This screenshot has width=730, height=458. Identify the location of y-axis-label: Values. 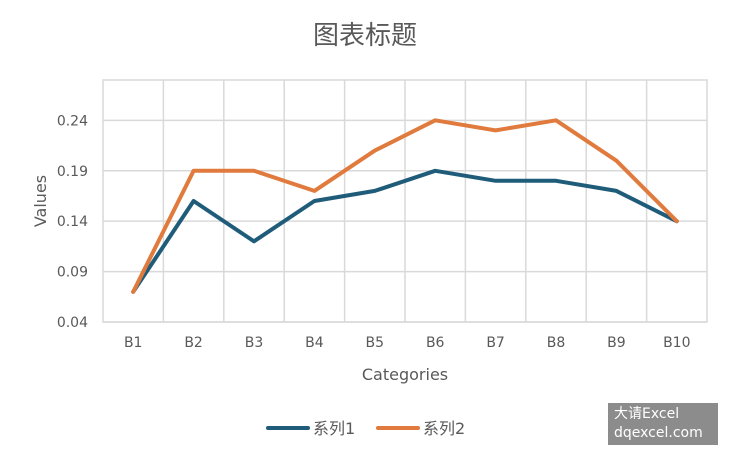
(40, 201).